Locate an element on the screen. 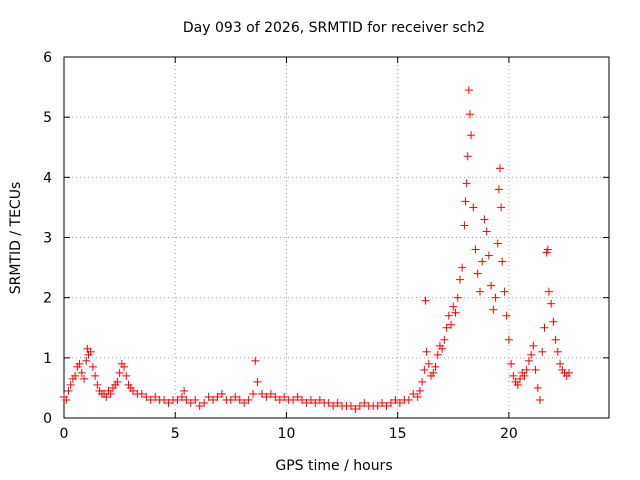  y-tick-label: 2 is located at coordinates (47, 299).